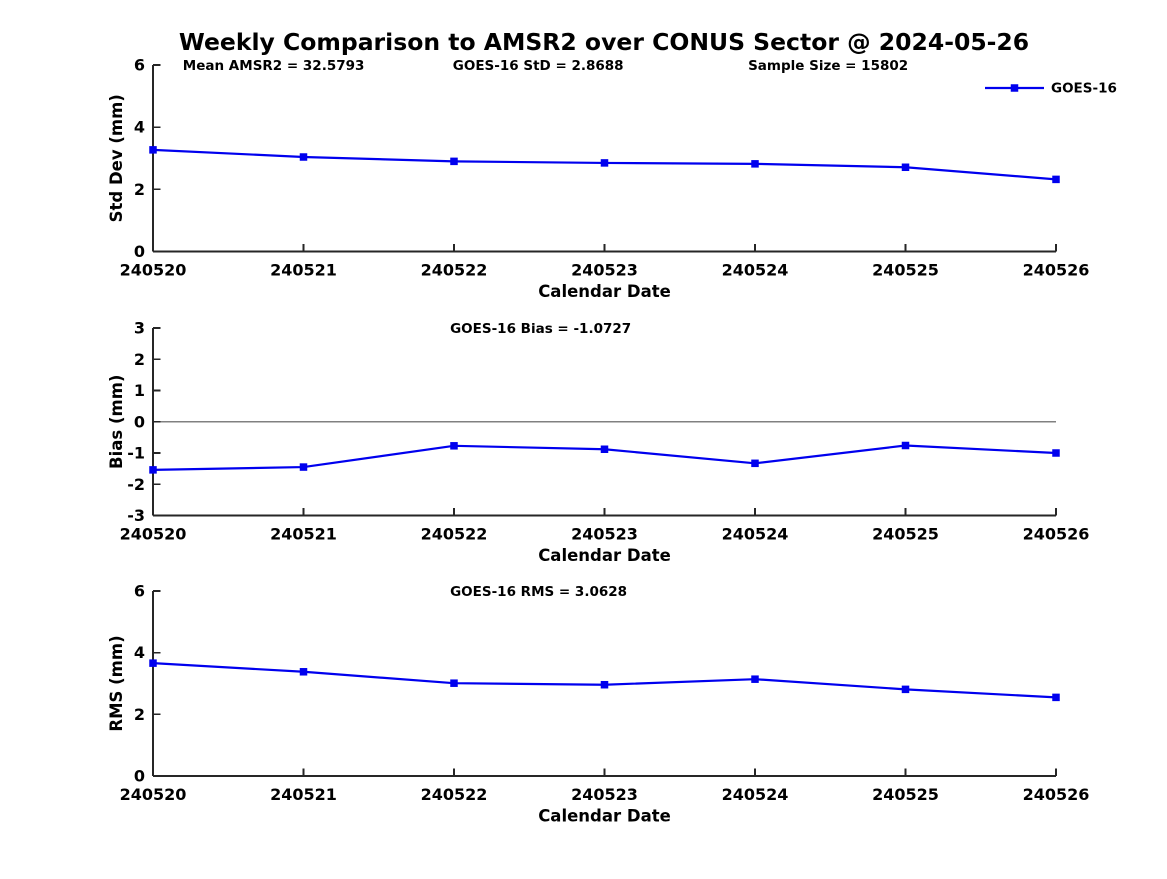 The height and width of the screenshot is (879, 1167). Describe the element at coordinates (1014, 88) in the screenshot. I see `legend-marker` at that location.